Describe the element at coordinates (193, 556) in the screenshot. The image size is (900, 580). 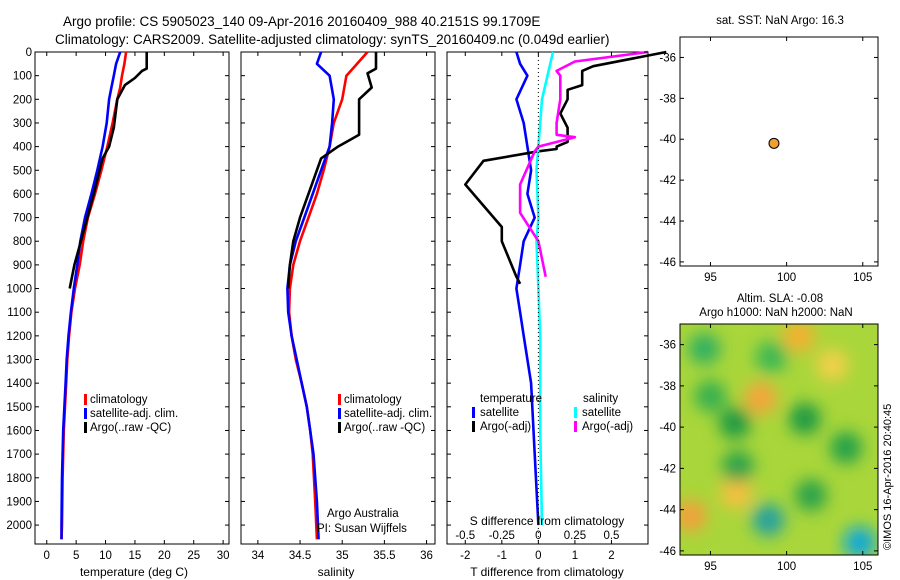
I see `x-tick-label: 25` at that location.